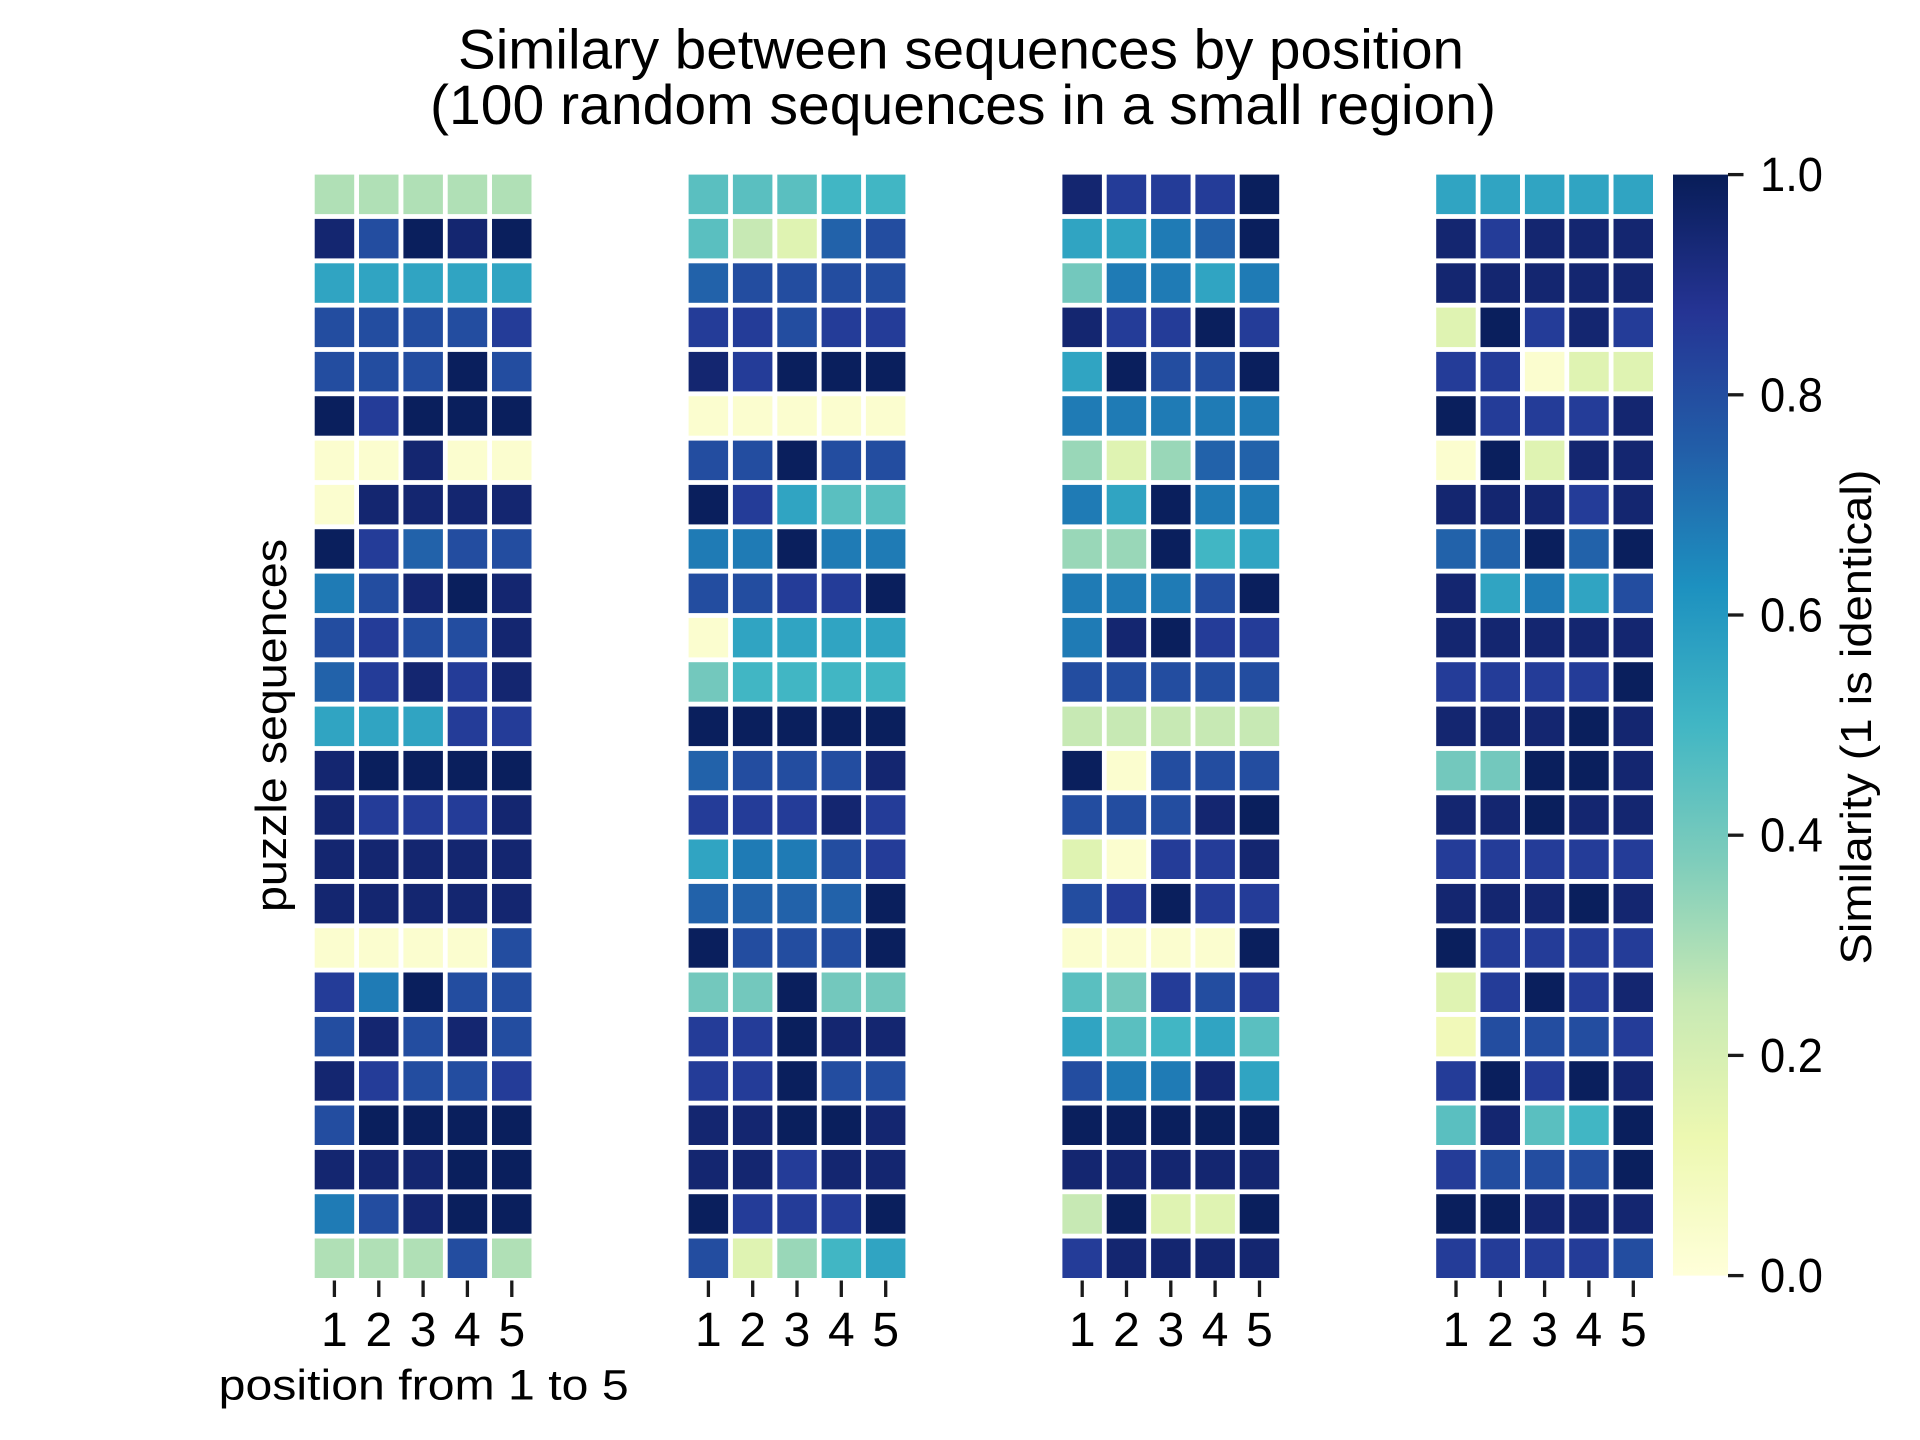 The width and height of the screenshot is (1920, 1440). Describe the element at coordinates (1856, 717) in the screenshot. I see `svg-text: Similarity (1 is identical)` at that location.